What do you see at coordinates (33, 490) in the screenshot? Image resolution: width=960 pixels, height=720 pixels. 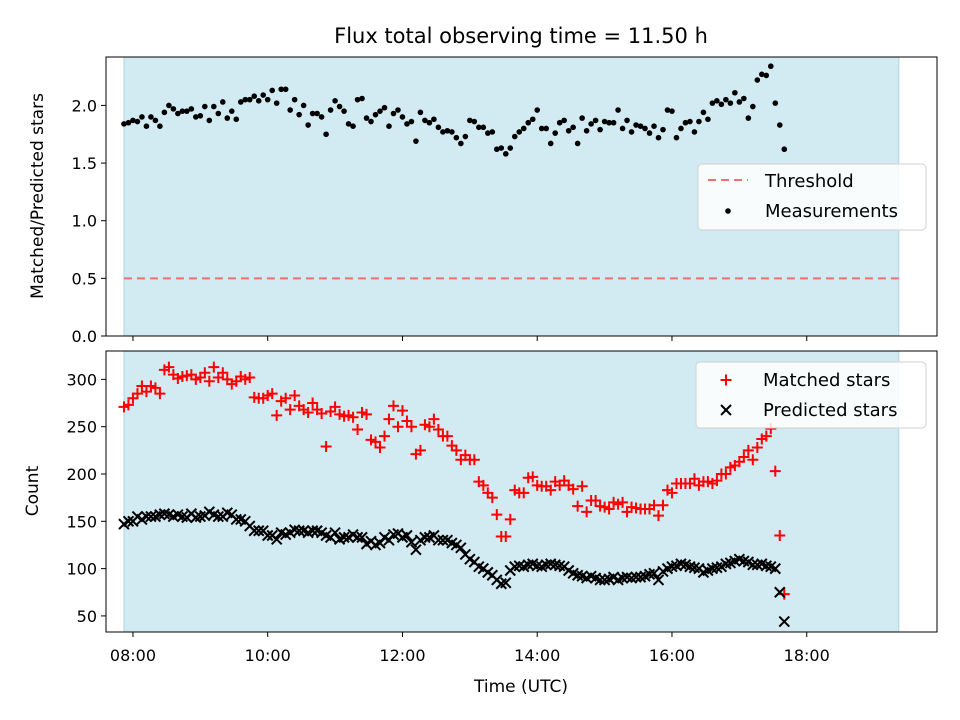 I see `bottom-y-axis-title: Count` at bounding box center [33, 490].